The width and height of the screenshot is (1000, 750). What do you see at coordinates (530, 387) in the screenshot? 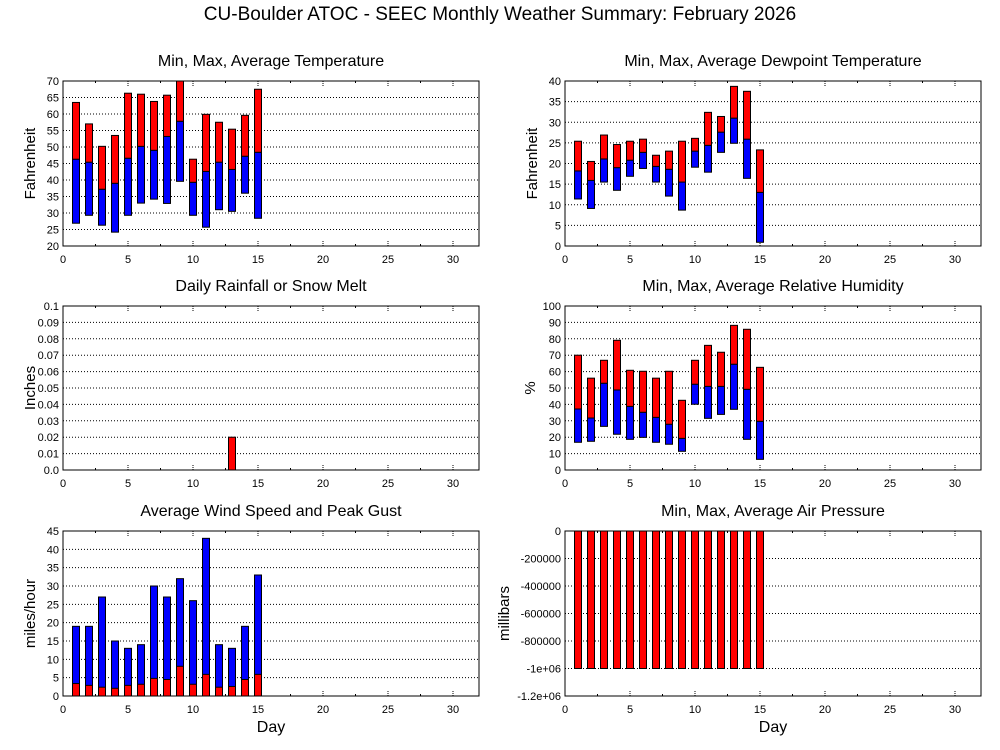
I see `y-axis-label: %` at bounding box center [530, 387].